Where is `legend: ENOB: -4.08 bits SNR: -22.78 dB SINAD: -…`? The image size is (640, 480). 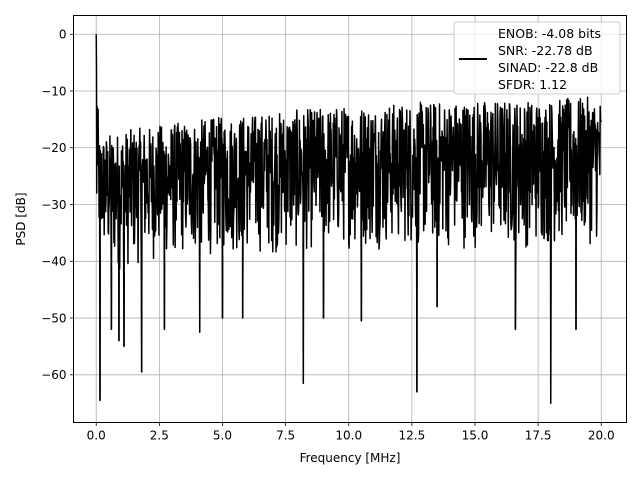
legend: ENOB: -4.08 bits SNR: -22.78 dB SINAD: -… is located at coordinates (537, 58).